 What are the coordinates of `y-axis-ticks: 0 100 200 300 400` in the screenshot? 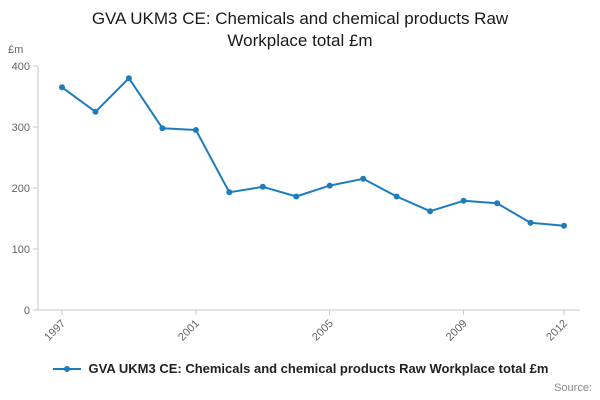 It's located at (25, 189).